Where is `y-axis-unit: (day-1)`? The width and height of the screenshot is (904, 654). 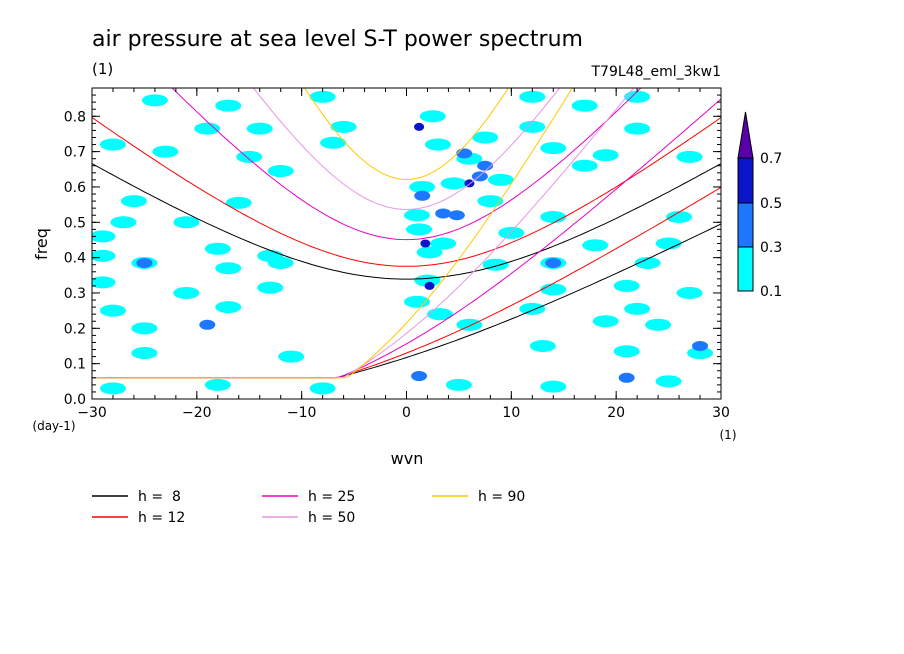
y-axis-unit: (day-1) is located at coordinates (53, 426).